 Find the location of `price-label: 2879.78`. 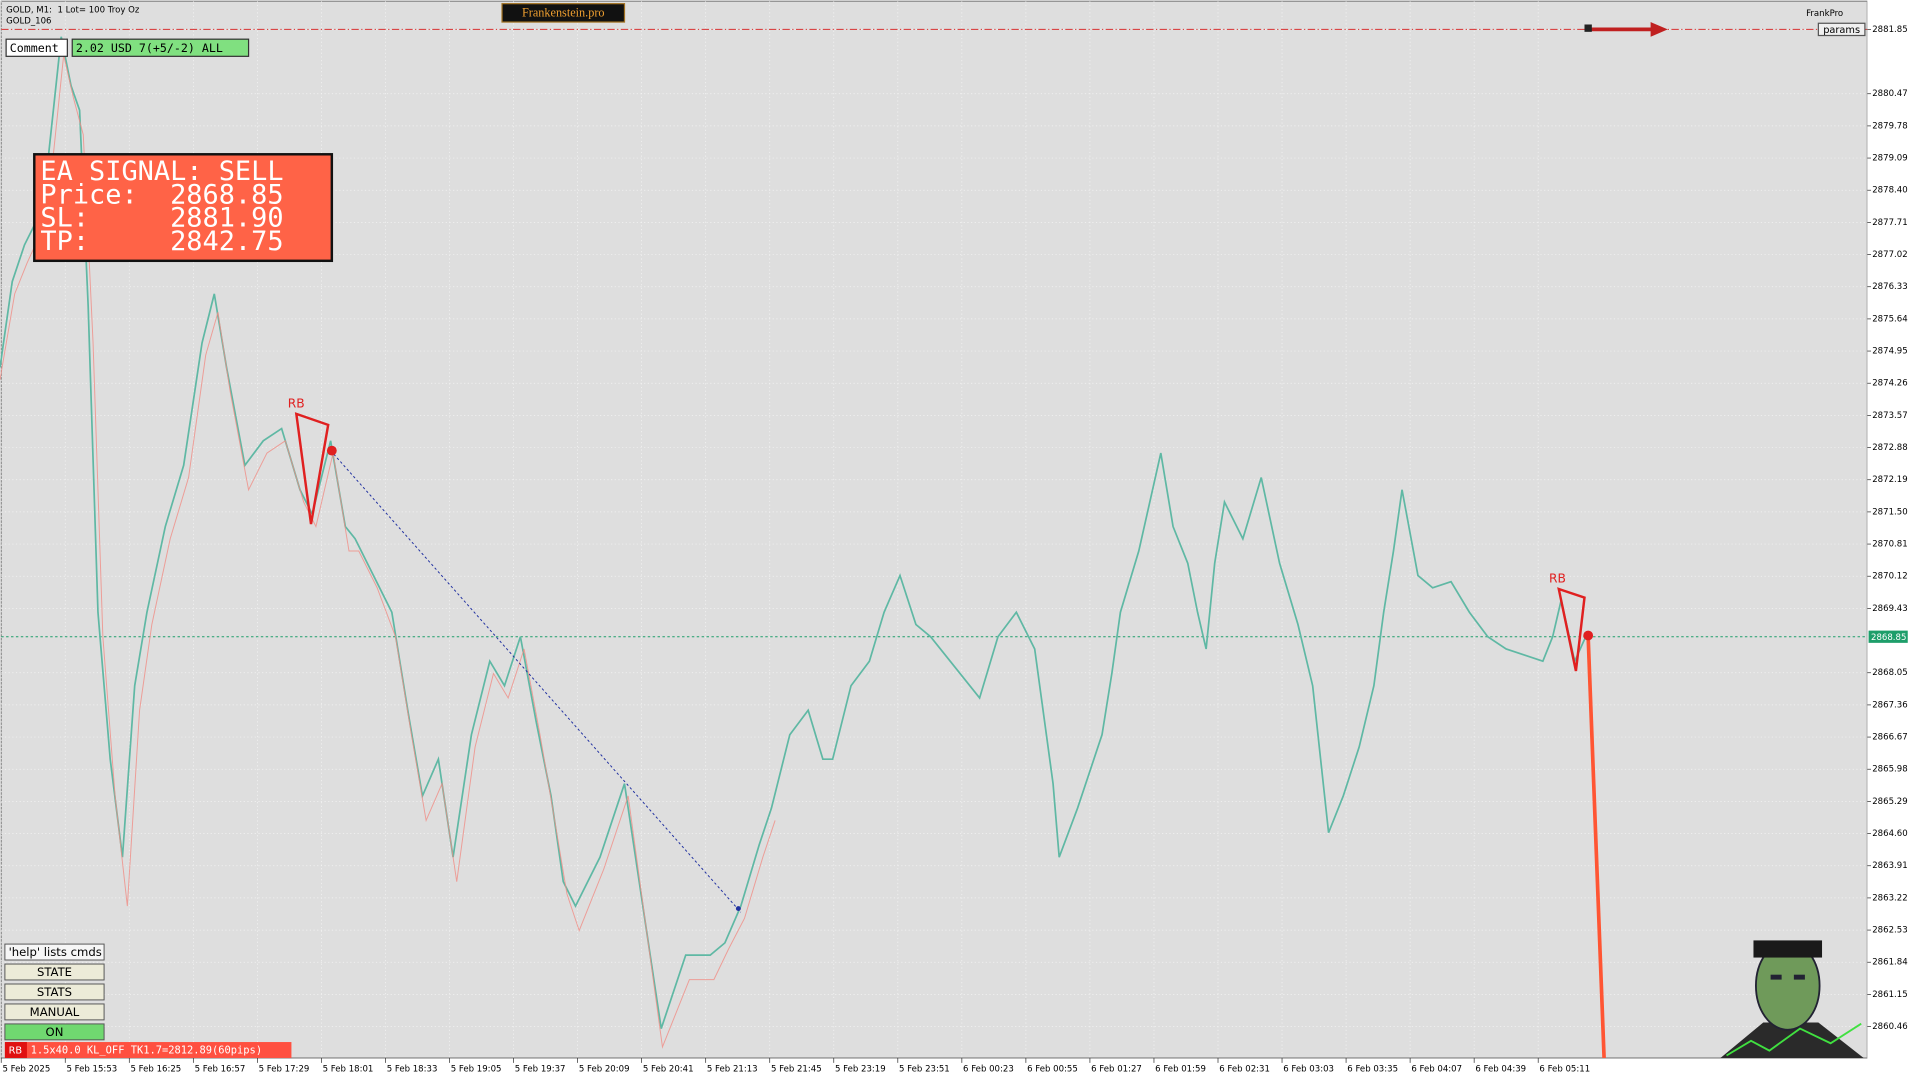

price-label: 2879.78 is located at coordinates (1889, 126).